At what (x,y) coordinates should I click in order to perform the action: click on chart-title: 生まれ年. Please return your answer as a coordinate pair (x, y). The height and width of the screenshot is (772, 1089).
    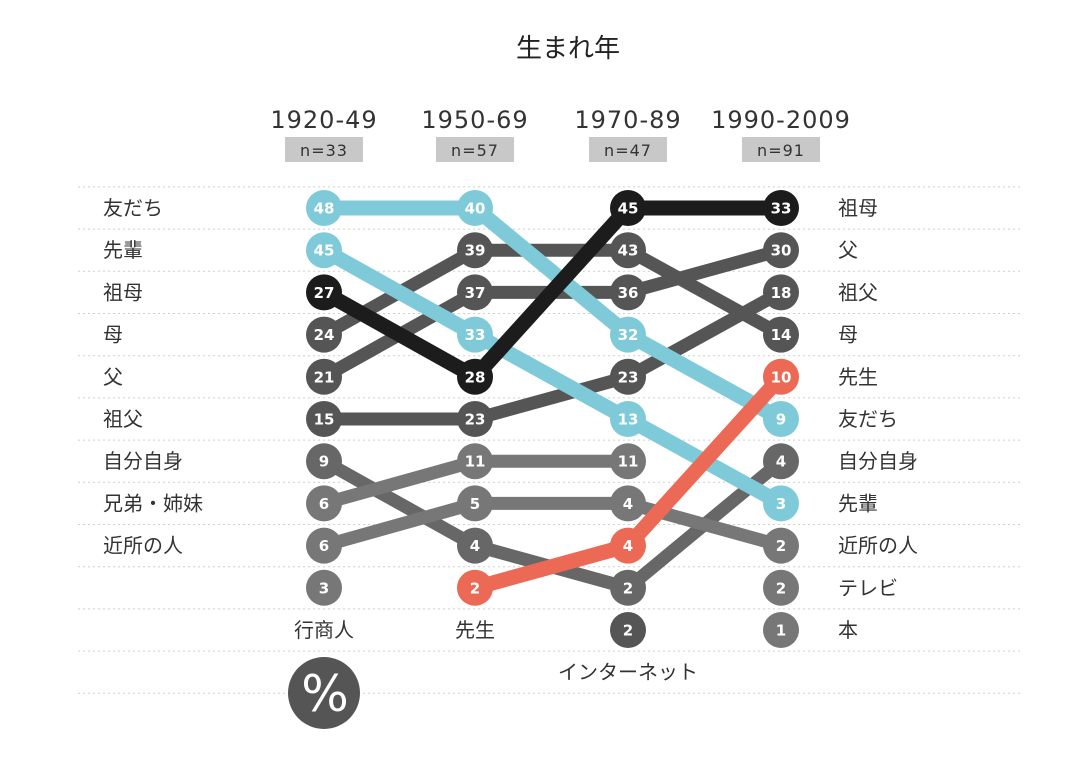
    Looking at the image, I should click on (568, 49).